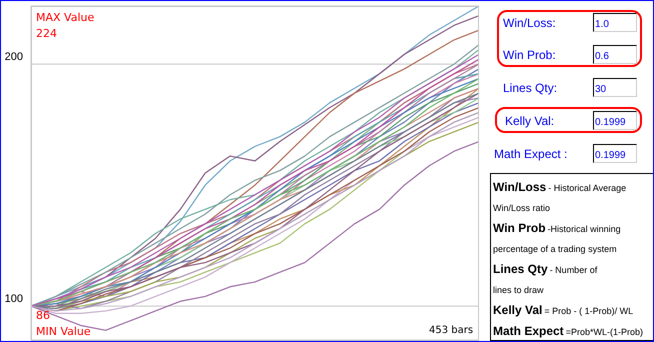 This screenshot has width=654, height=342. I want to click on text: Win/Loss:, so click(529, 23).